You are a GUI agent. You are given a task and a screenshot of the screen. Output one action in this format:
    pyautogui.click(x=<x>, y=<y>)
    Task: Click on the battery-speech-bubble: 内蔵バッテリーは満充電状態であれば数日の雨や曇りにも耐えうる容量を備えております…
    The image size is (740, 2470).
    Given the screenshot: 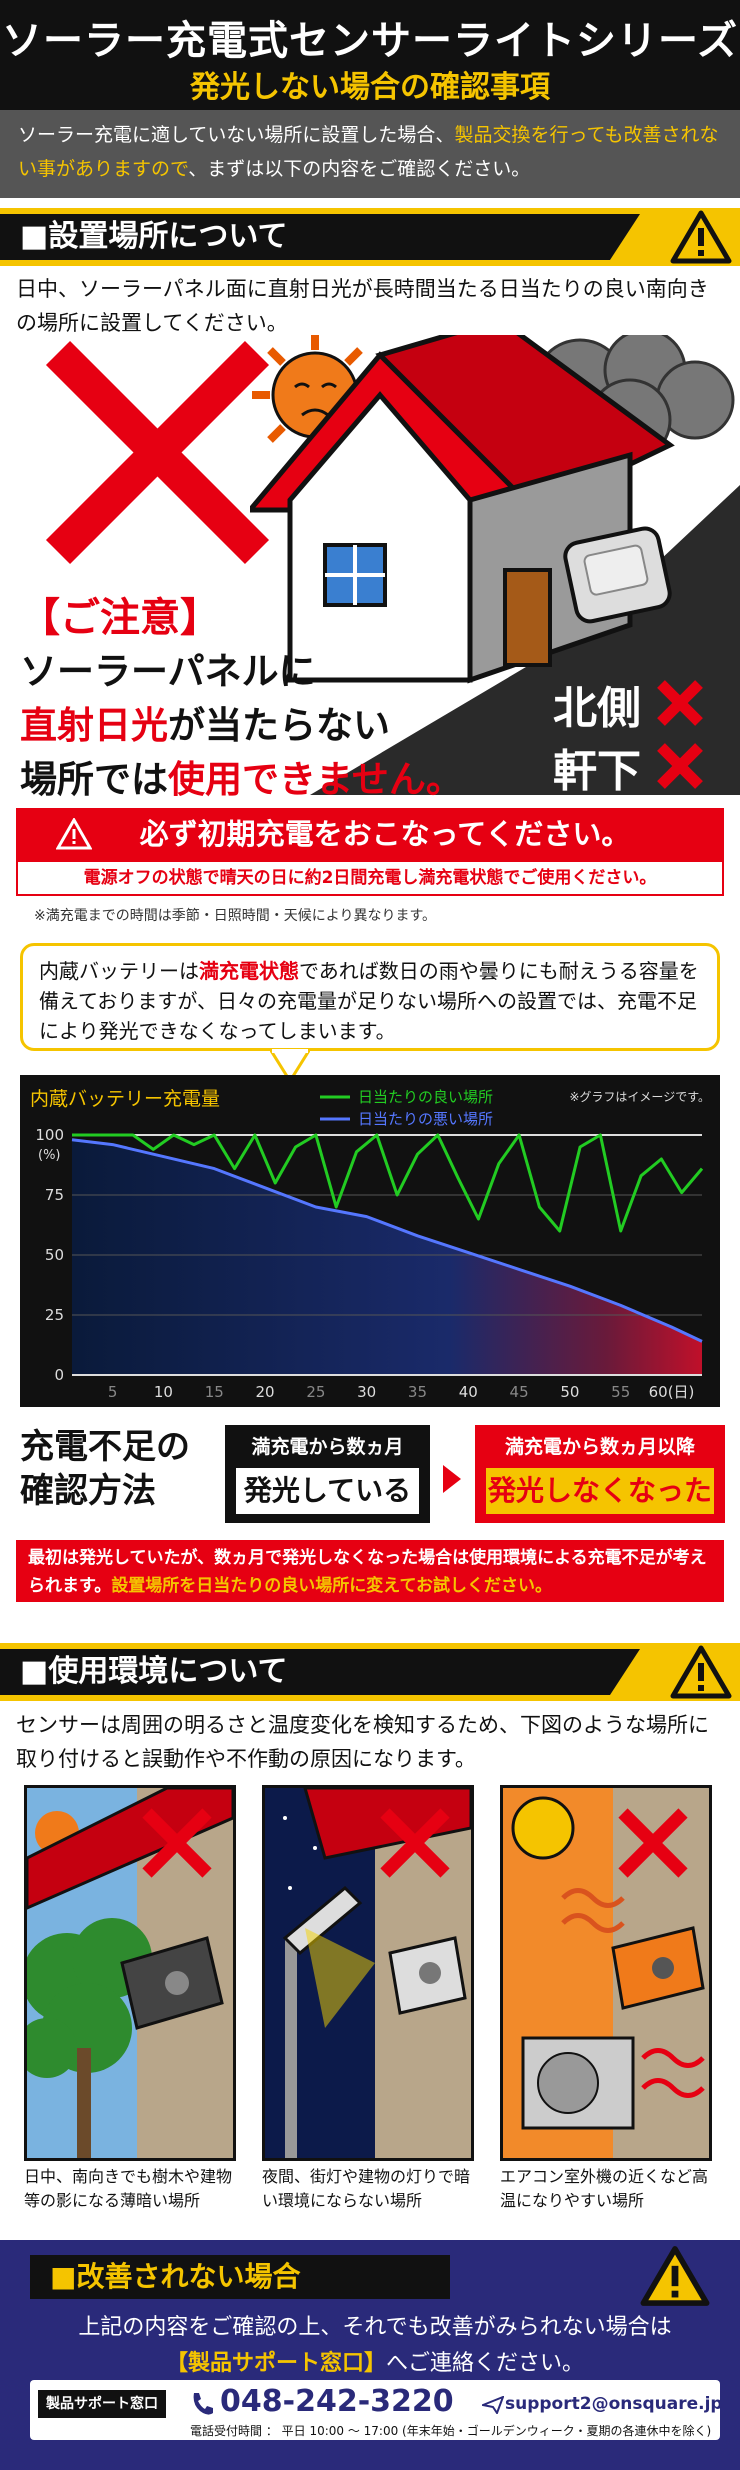 What is the action you would take?
    pyautogui.click(x=370, y=997)
    